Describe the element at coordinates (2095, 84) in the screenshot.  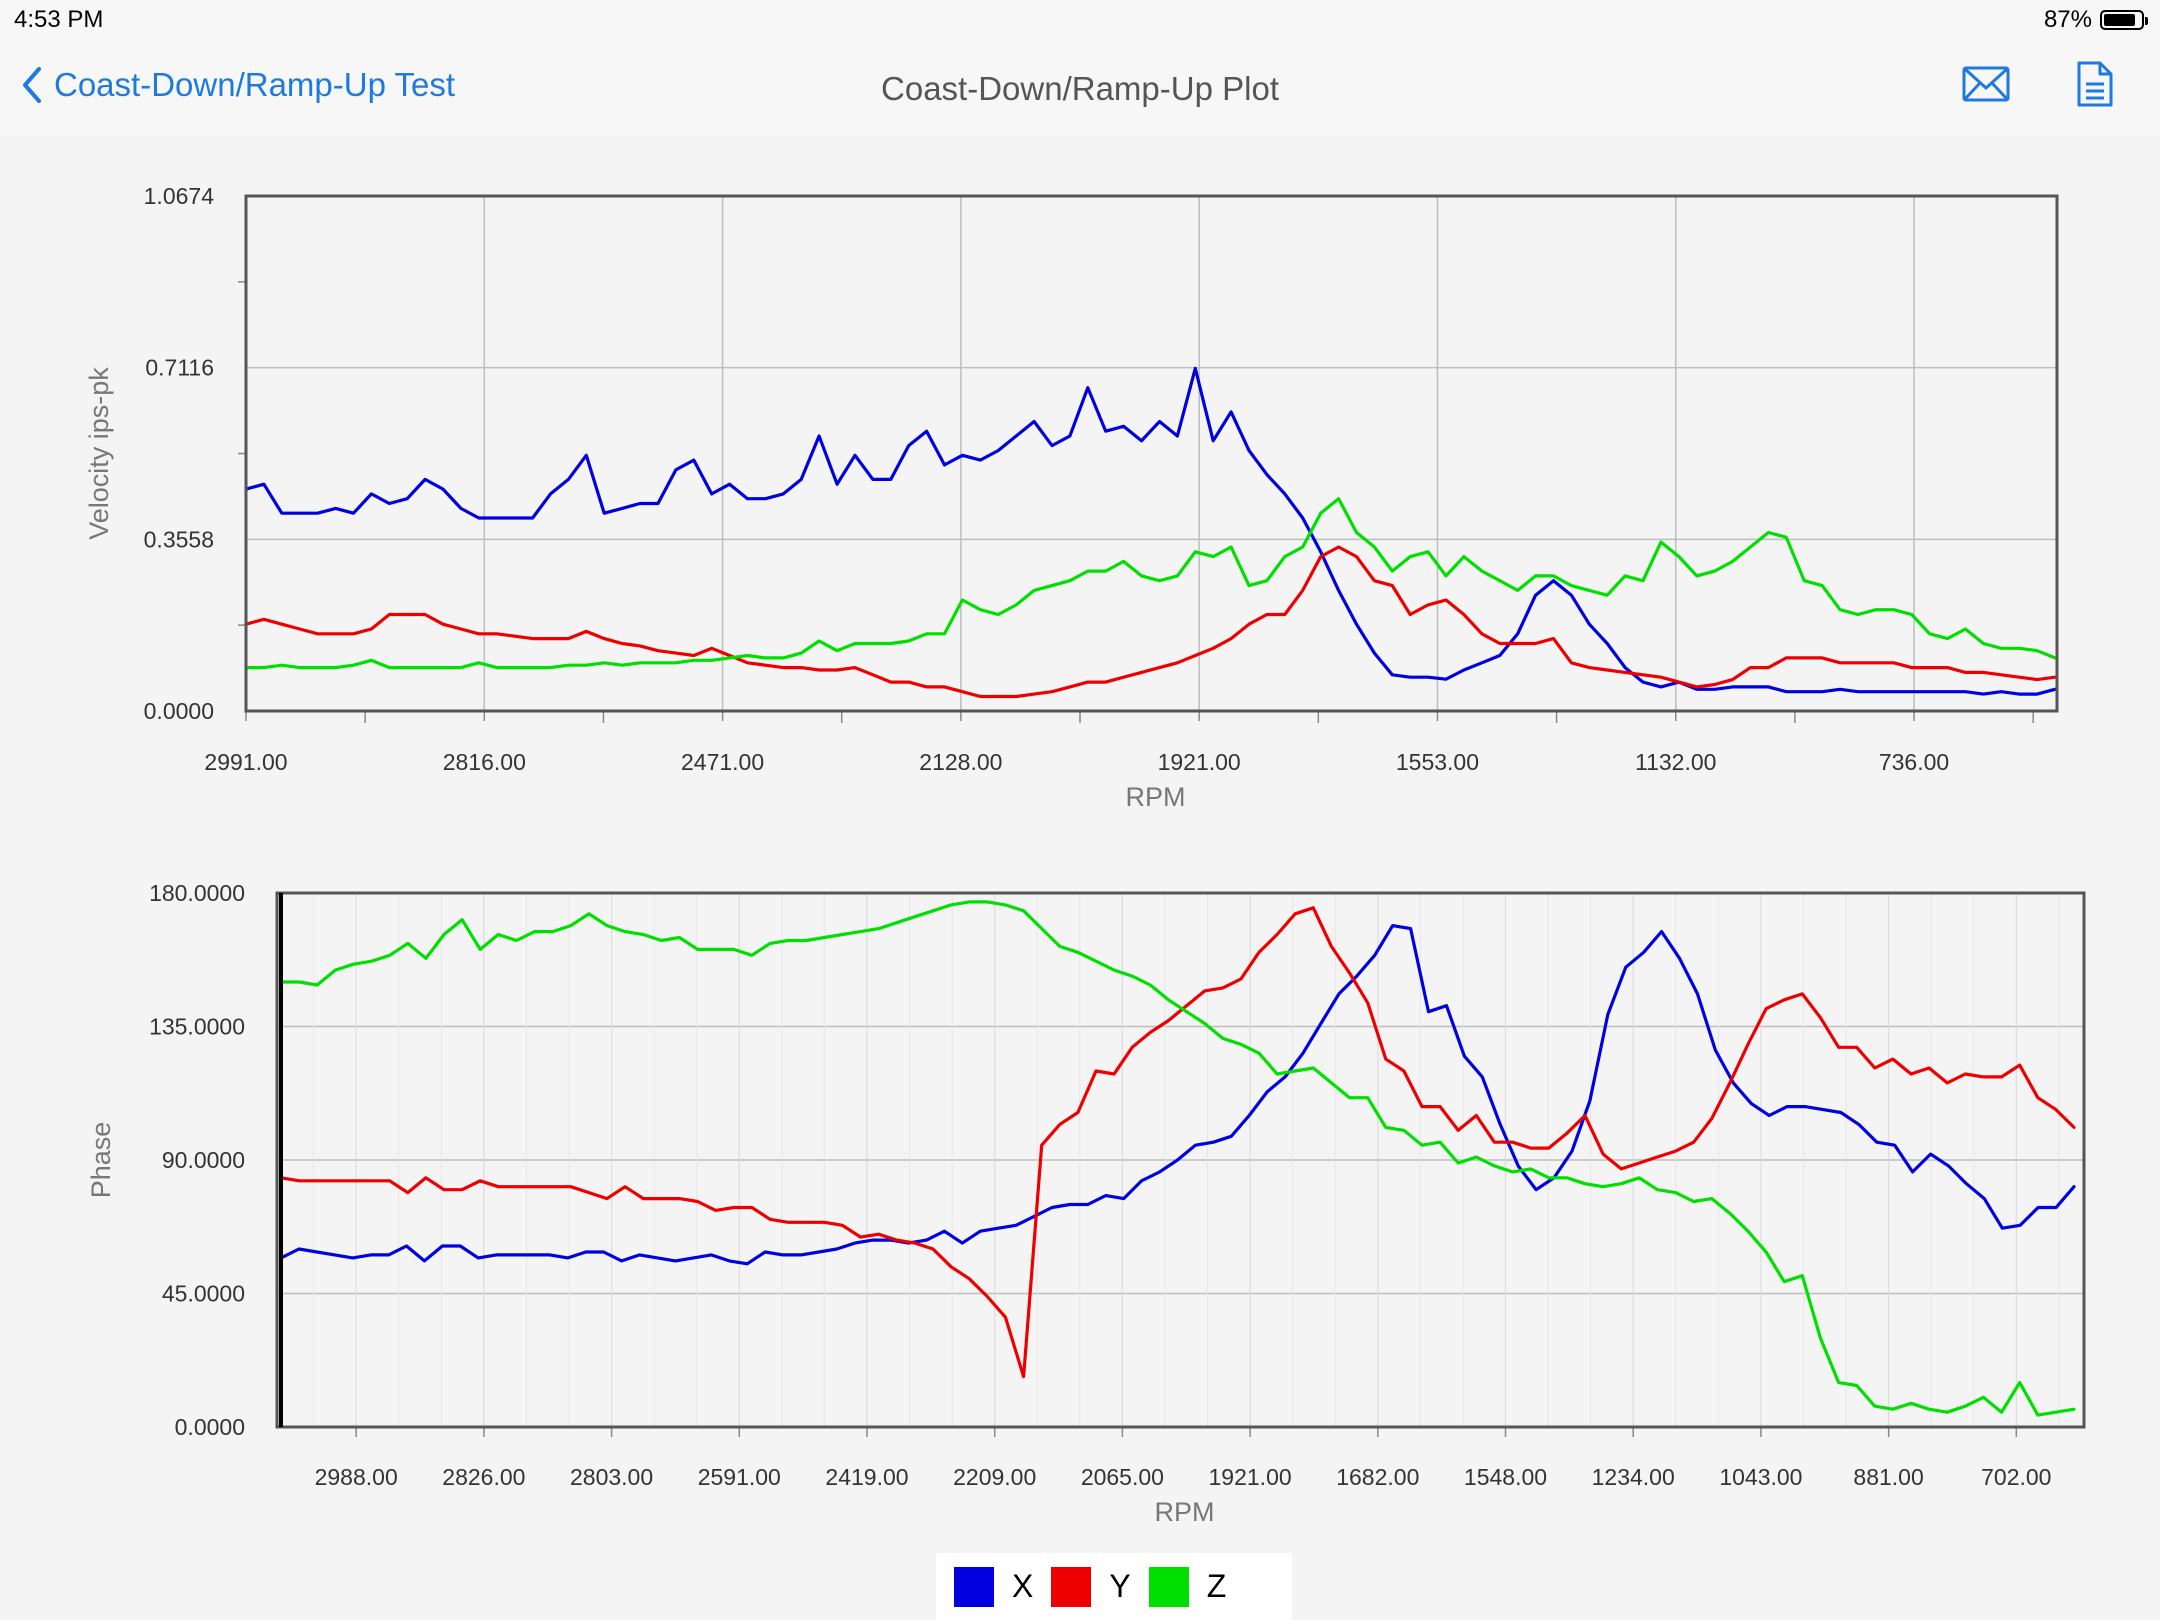
I see `document-icon` at that location.